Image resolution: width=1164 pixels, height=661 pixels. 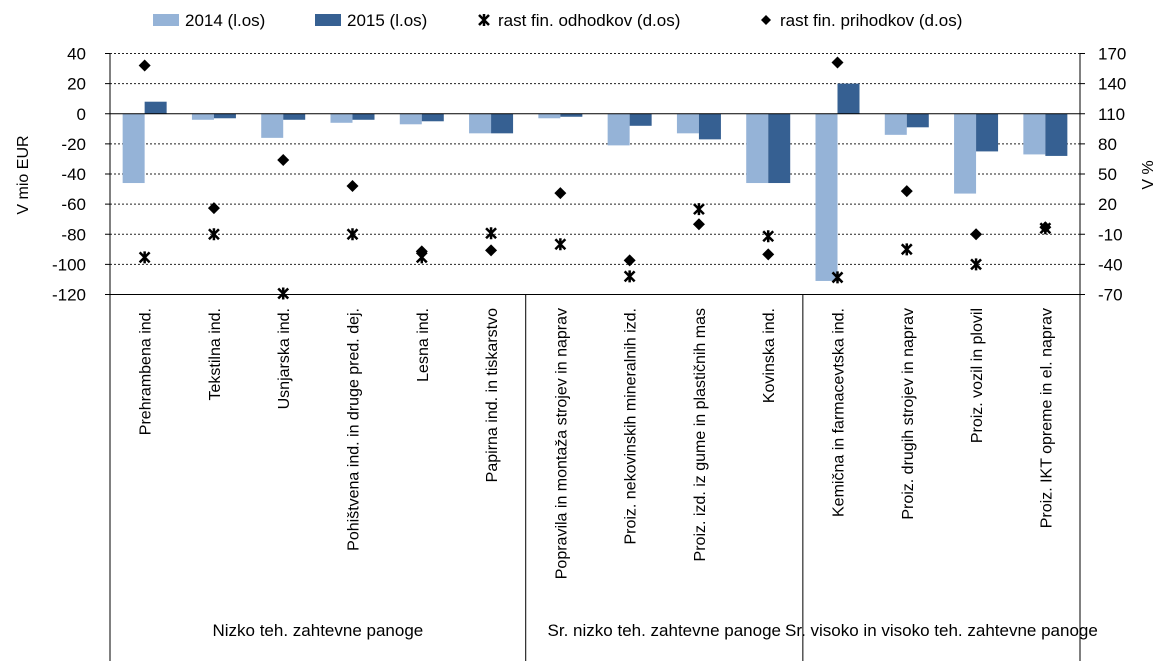 What do you see at coordinates (839, 412) in the screenshot?
I see `category-label: Kemična in farmacevtska ind.` at bounding box center [839, 412].